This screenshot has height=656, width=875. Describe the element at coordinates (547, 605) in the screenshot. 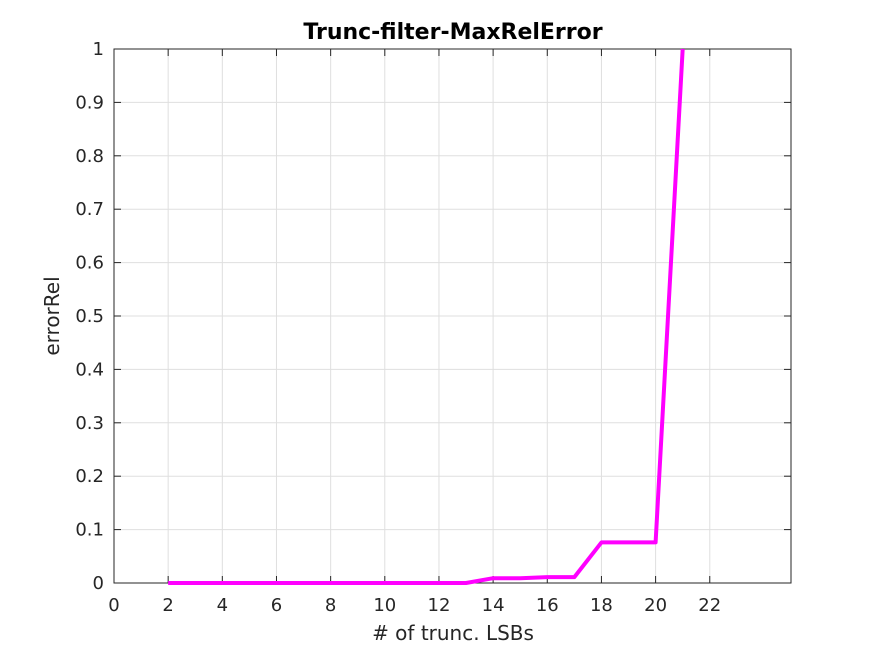

I see `x-tick-label: 16` at that location.